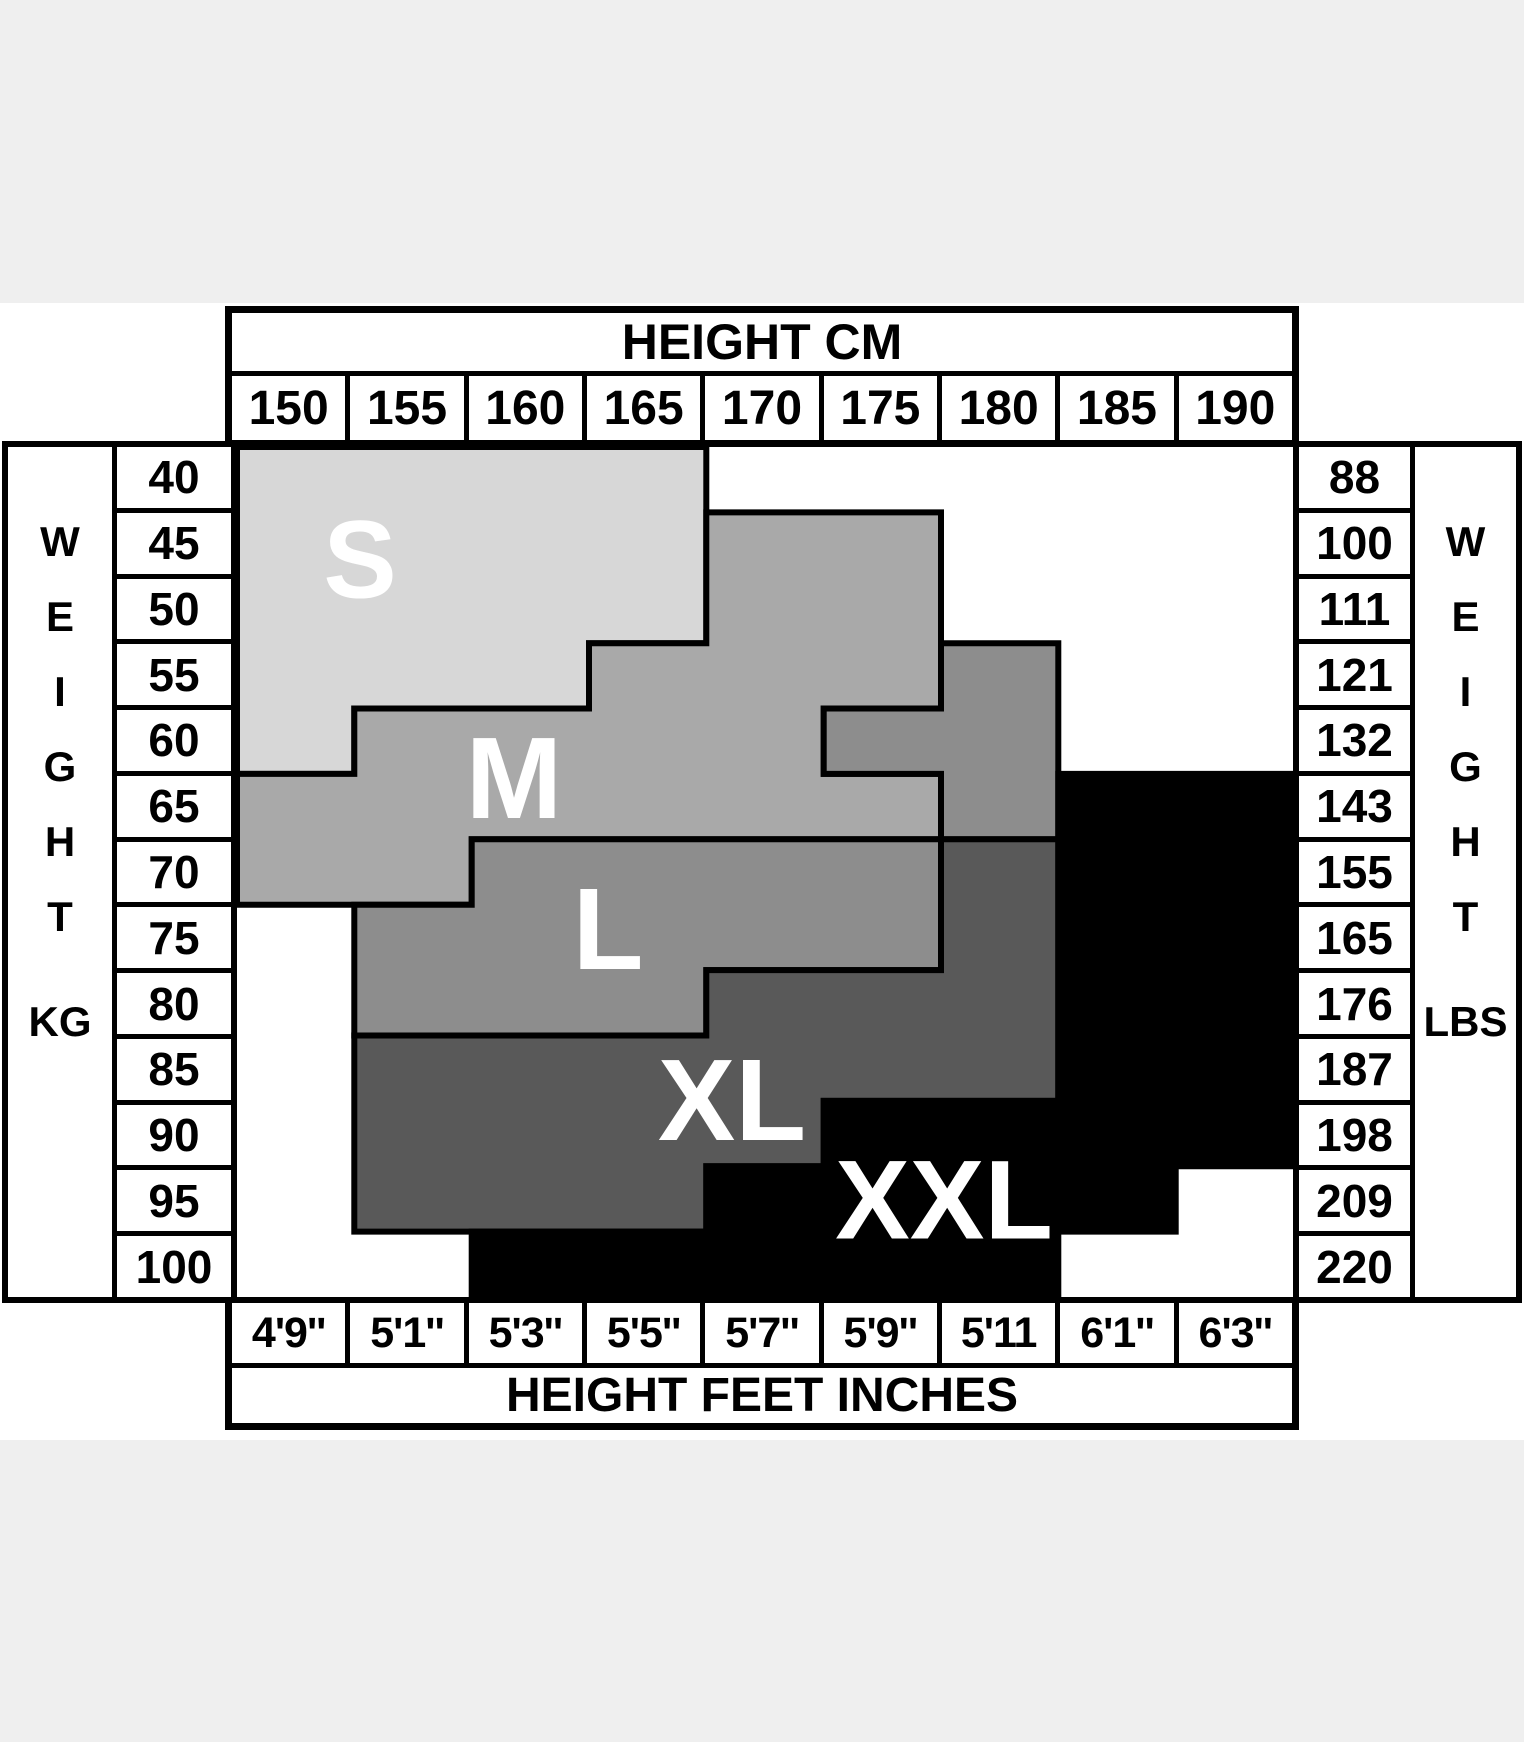 The width and height of the screenshot is (1524, 1742). Describe the element at coordinates (1465, 1021) in the screenshot. I see `lbs-unit-label: LBS` at that location.